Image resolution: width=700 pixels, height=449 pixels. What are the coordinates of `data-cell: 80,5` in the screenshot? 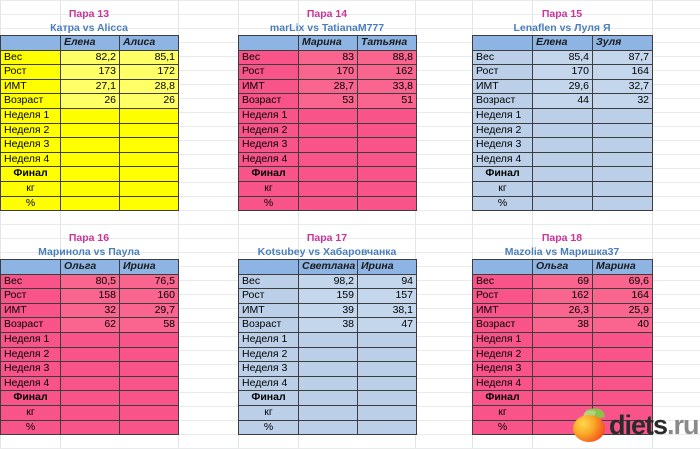 It's located at (90, 281).